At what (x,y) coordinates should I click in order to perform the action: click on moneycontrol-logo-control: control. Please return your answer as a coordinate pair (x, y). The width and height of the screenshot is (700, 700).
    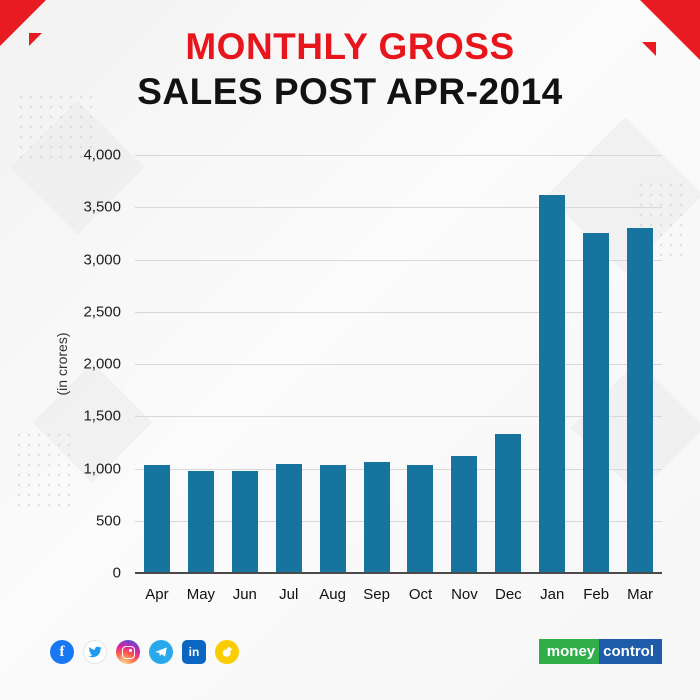
    Looking at the image, I should click on (630, 651).